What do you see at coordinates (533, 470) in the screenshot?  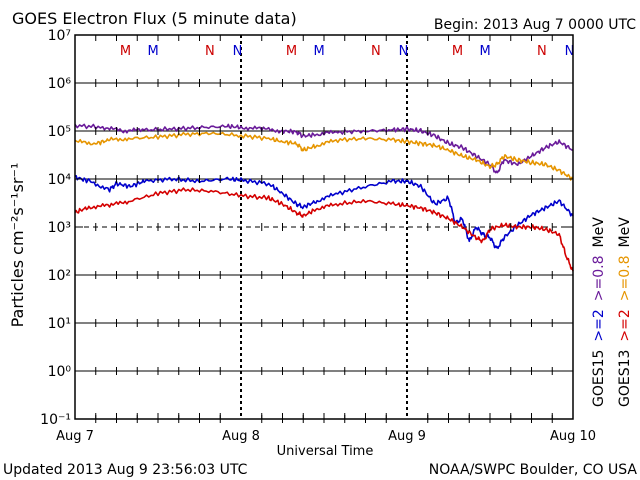 I see `source-credit: NOAA/SWPC Boulder, CO USA` at bounding box center [533, 470].